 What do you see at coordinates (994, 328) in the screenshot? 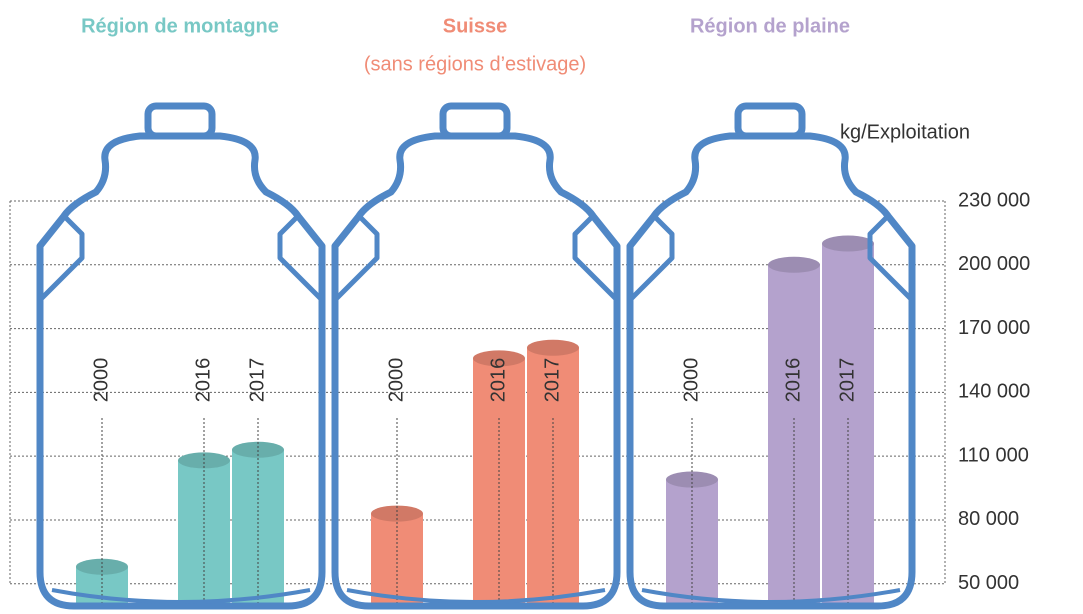
I see `y-tick-label: 170 000` at bounding box center [994, 328].